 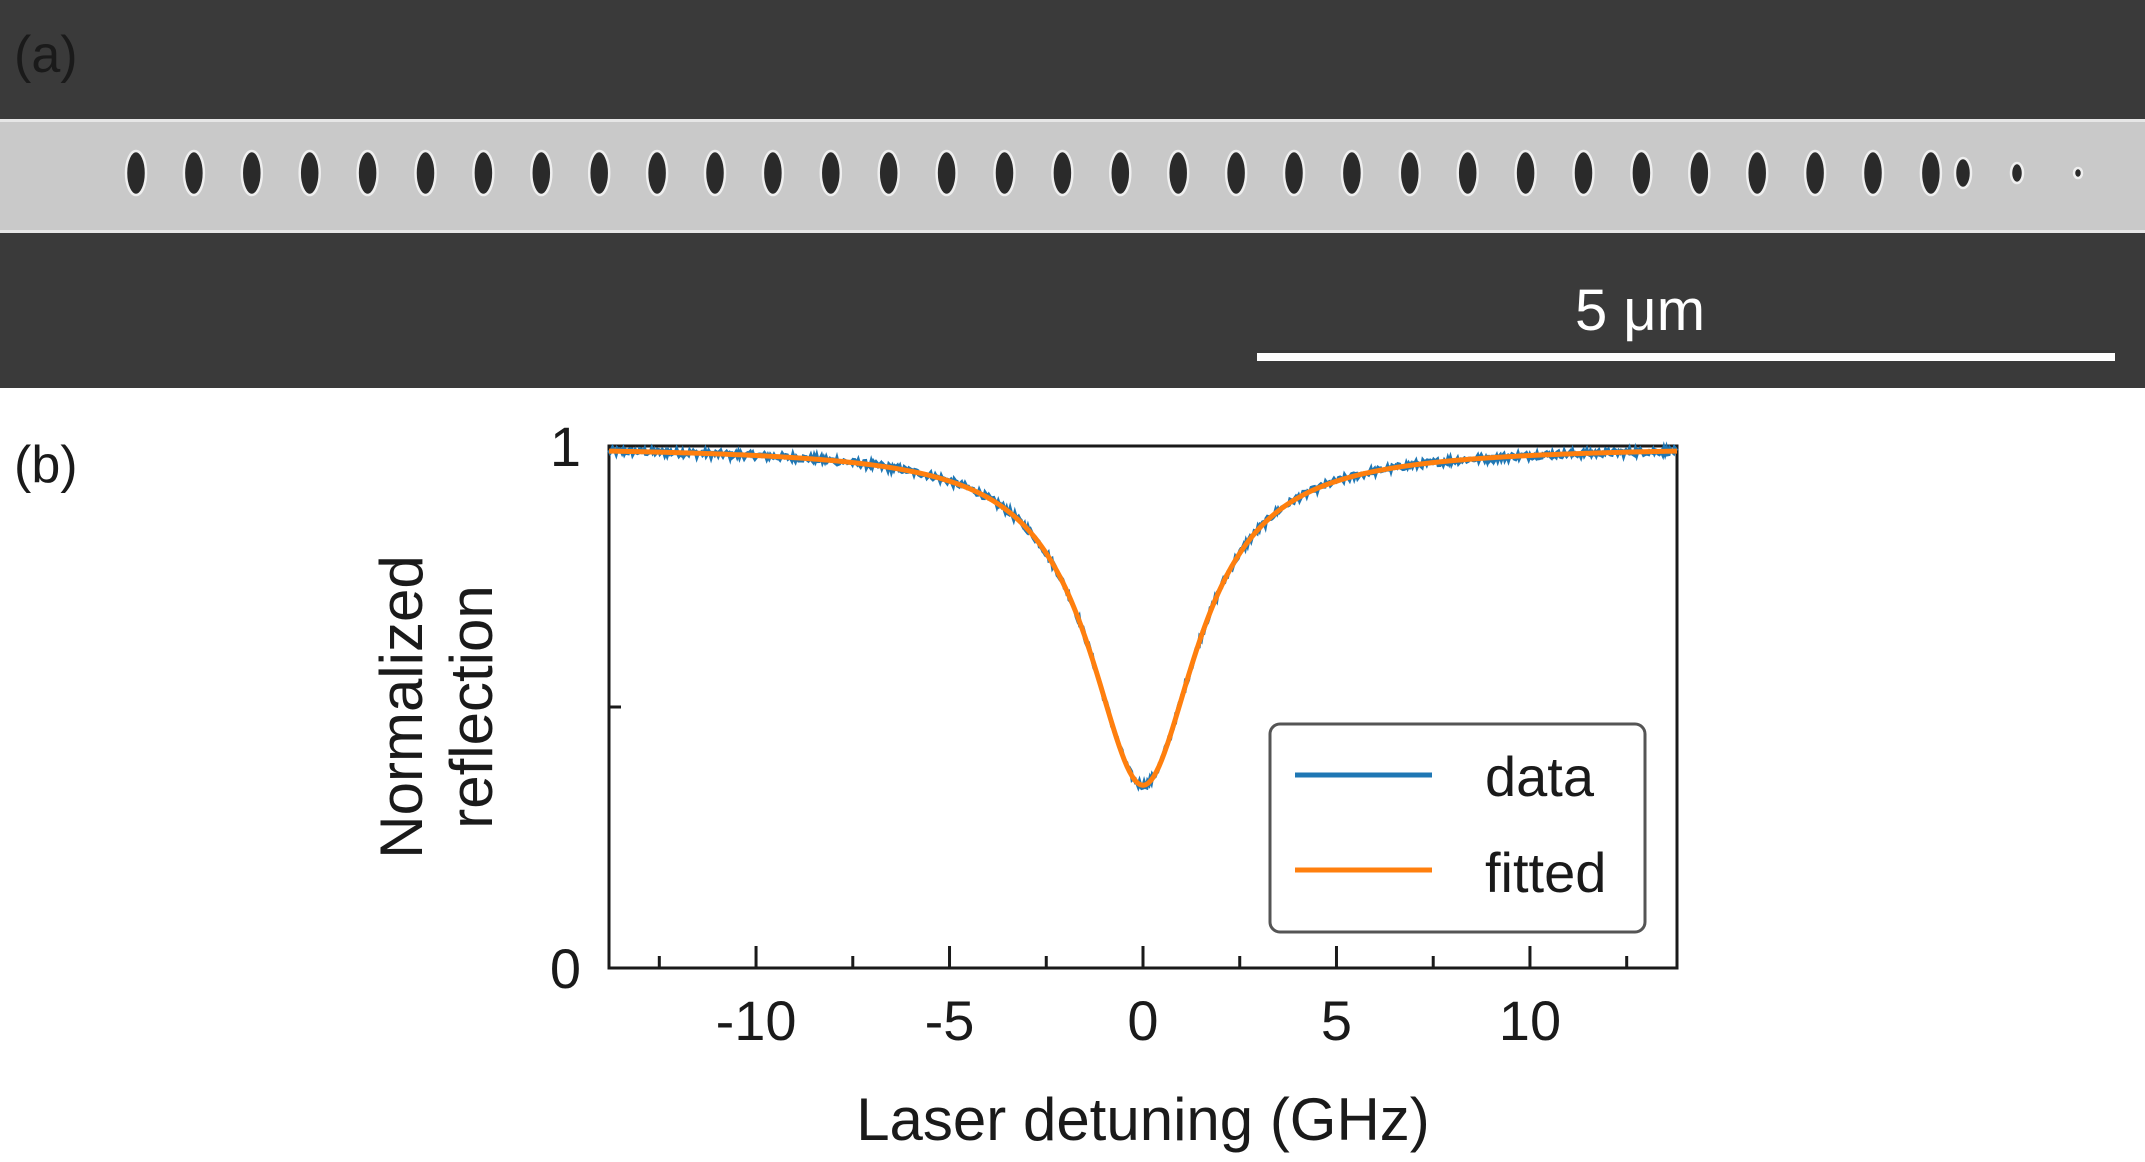 I want to click on scale-bar-label: 5 μm, so click(x=1640, y=310).